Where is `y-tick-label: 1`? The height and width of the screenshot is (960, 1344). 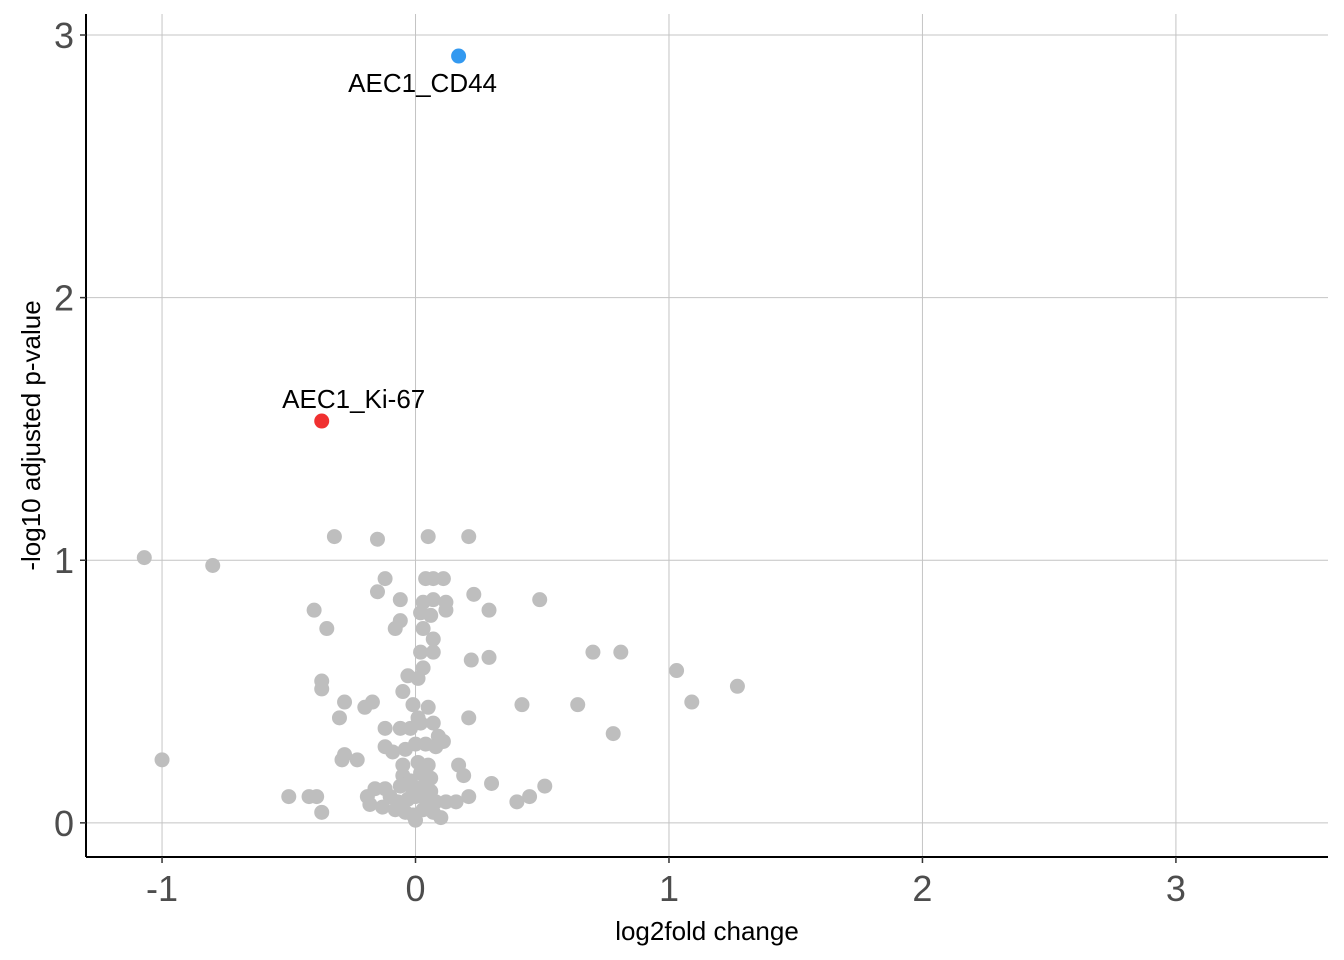 y-tick-label: 1 is located at coordinates (64, 560).